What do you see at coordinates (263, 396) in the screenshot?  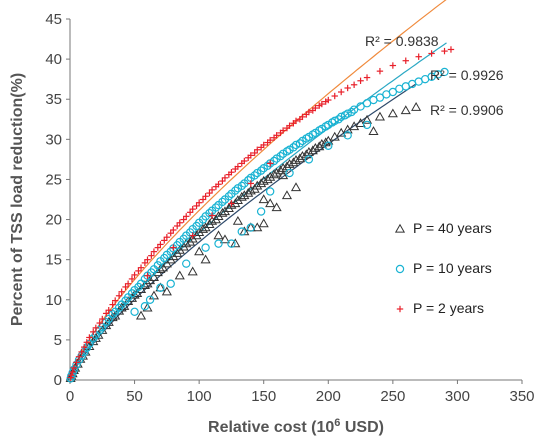 I see `x-tick-label: 150` at bounding box center [263, 396].